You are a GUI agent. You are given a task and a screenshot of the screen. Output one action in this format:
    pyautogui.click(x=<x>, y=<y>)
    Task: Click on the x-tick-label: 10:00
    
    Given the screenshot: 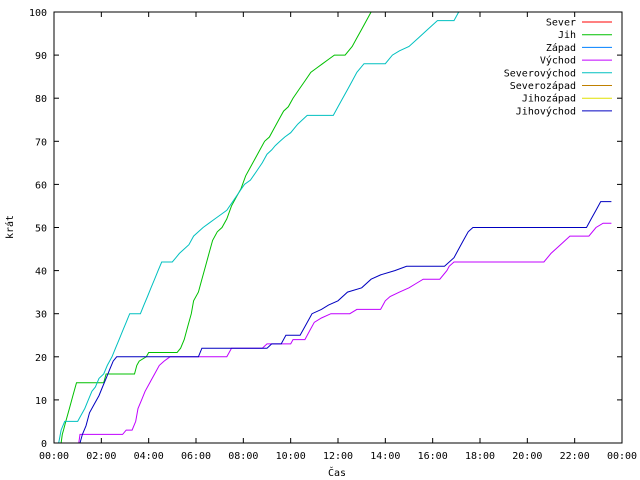 What is the action you would take?
    pyautogui.click(x=291, y=456)
    